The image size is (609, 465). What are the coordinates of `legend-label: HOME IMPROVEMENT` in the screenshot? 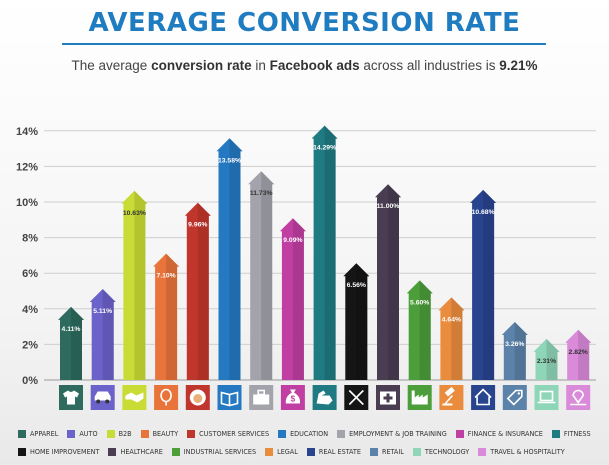 It's located at (65, 451).